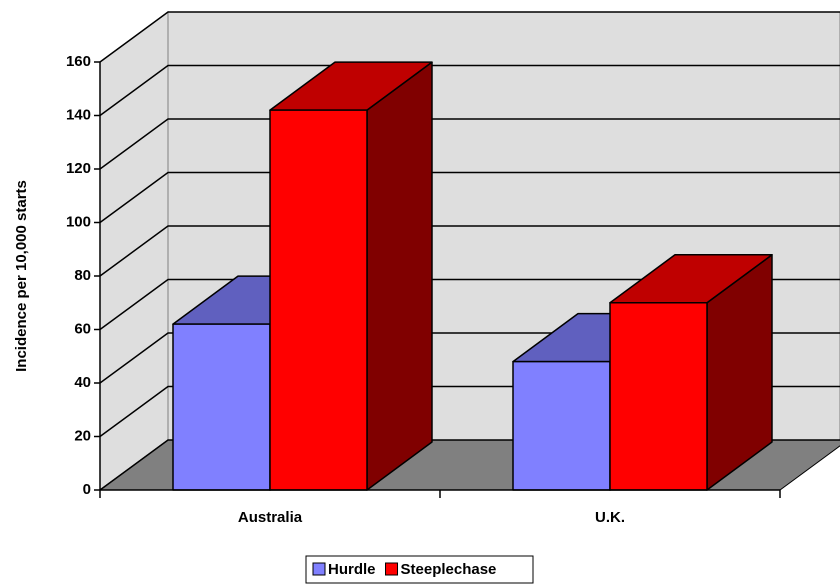 This screenshot has width=840, height=588. Describe the element at coordinates (78, 61) in the screenshot. I see `y-tick-label: 160` at that location.